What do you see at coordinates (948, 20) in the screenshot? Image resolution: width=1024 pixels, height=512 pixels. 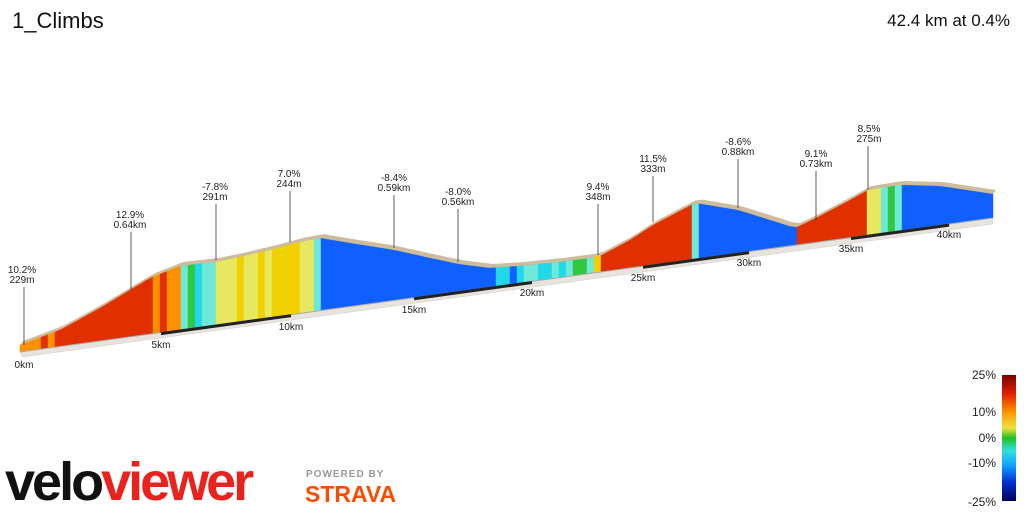 I see `summary: 42.4 km at 0.4%` at bounding box center [948, 20].